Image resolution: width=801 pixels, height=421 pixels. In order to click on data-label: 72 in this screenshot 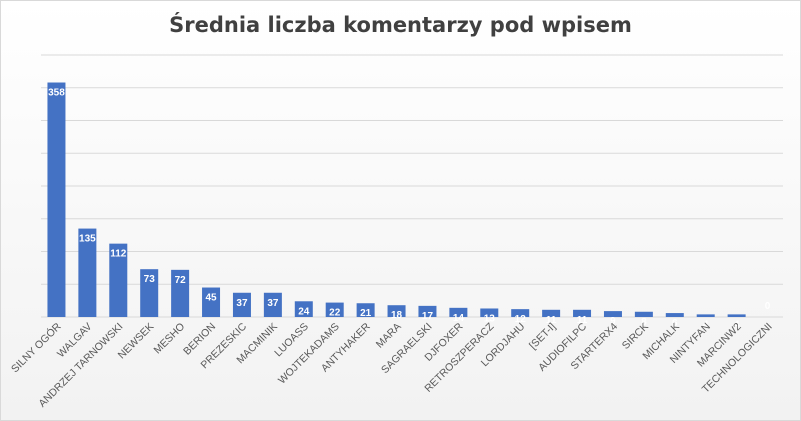, I will do `click(181, 280)`.